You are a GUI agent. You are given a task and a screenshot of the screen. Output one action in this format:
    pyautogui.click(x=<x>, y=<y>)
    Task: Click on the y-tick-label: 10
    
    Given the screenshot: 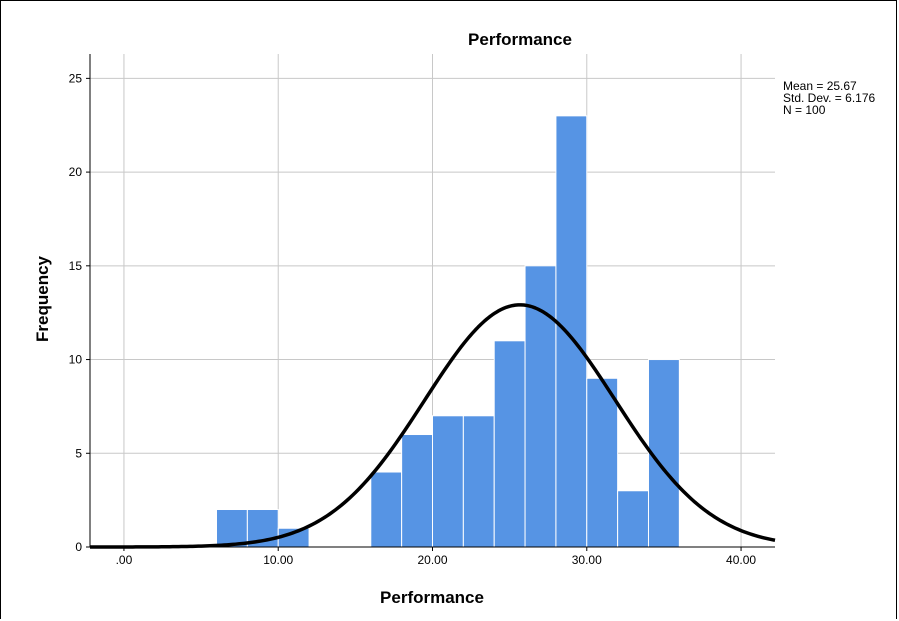 What is the action you would take?
    pyautogui.click(x=76, y=360)
    